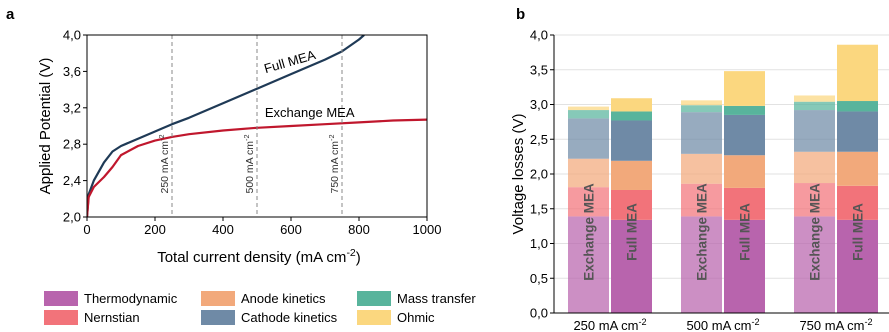  What do you see at coordinates (155, 229) in the screenshot?
I see `x-tick-label-a: 200` at bounding box center [155, 229].